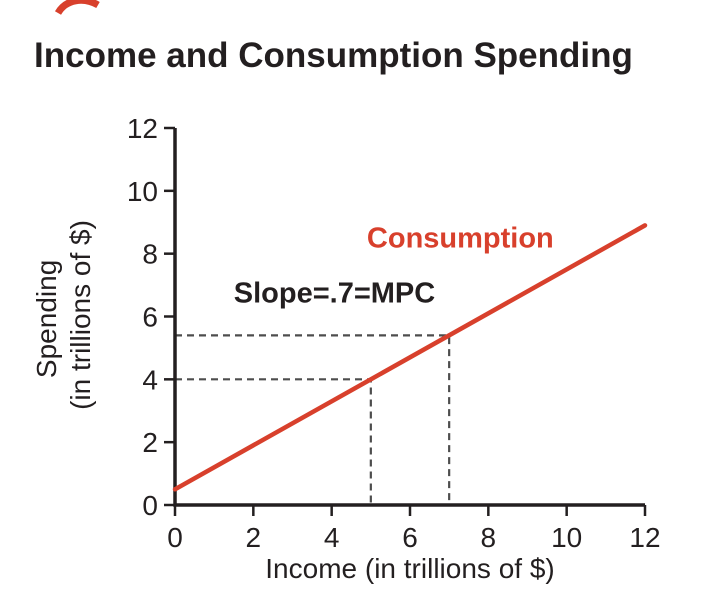 This screenshot has height=606, width=720. I want to click on y-tick-label: 0, so click(150, 505).